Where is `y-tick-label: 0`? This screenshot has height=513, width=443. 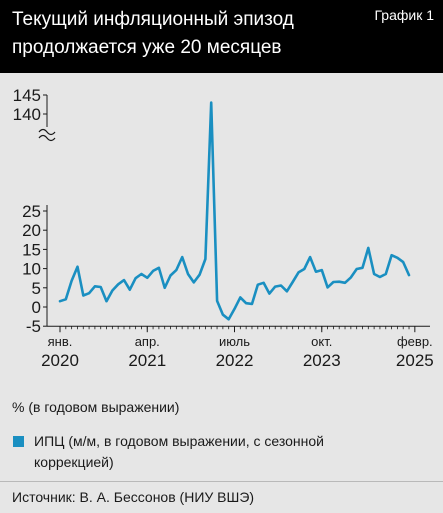
y-tick-label: 0 is located at coordinates (36, 307).